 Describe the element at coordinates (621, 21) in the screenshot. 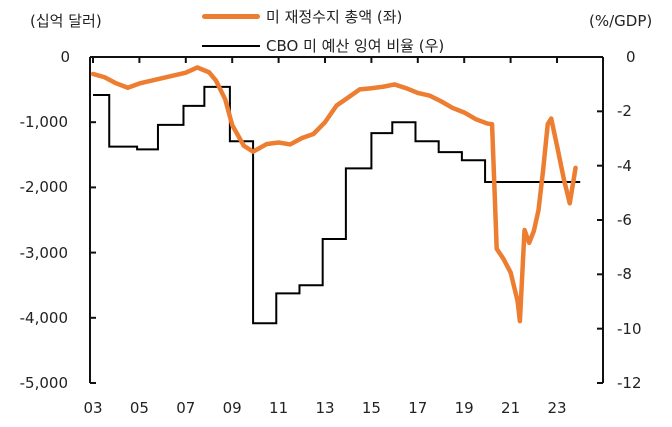

I see `right-axis-unit-label: (%/GDP)` at that location.